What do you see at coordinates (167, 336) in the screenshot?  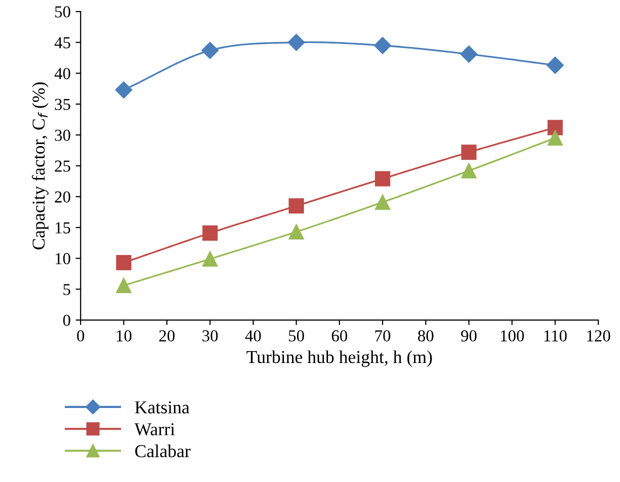 I see `x-tick-label: 20` at bounding box center [167, 336].